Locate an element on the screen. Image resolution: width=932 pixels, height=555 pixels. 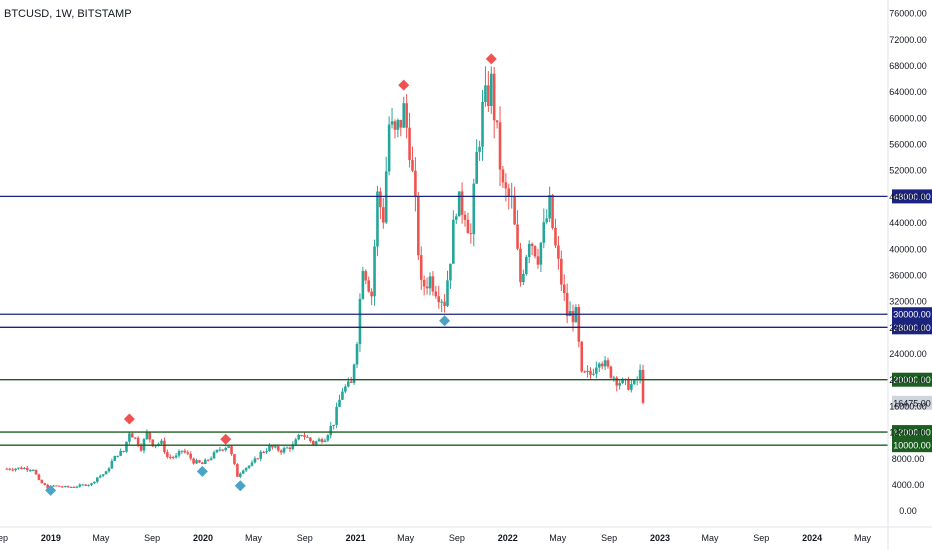
time-tick-label: 2023 is located at coordinates (660, 538).